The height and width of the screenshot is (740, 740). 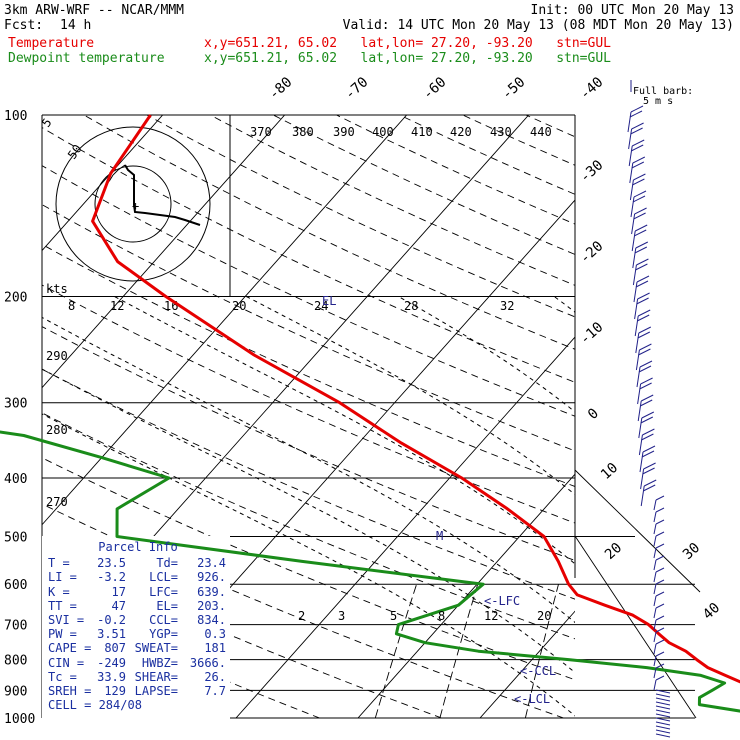 What do you see at coordinates (138, 547) in the screenshot?
I see `parcel-info-title: Parcel Info` at bounding box center [138, 547].